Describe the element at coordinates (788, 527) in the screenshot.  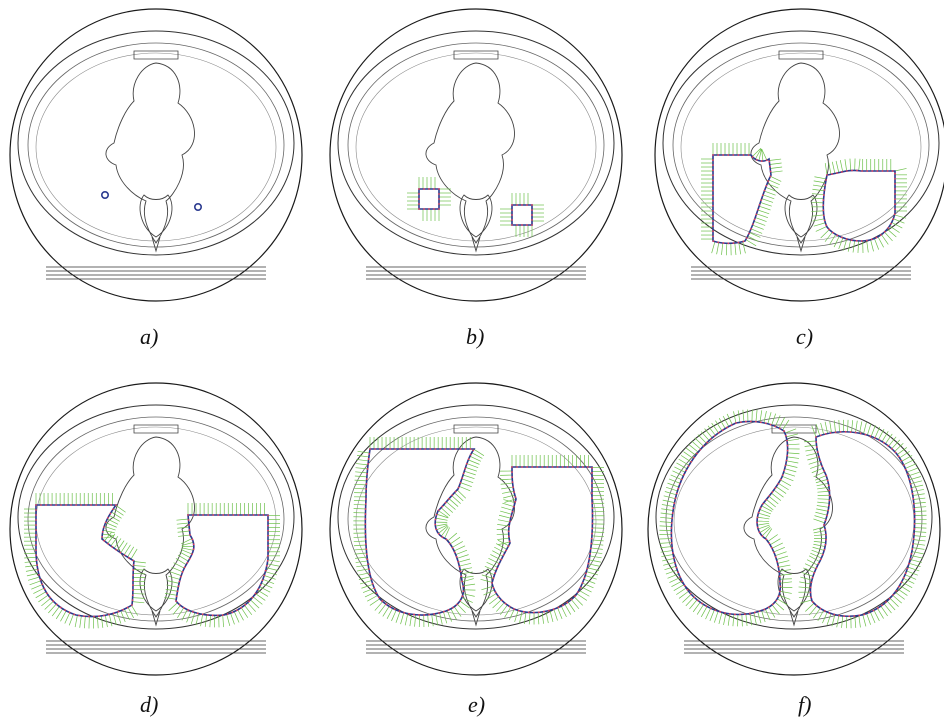
I see `mediastinum` at that location.